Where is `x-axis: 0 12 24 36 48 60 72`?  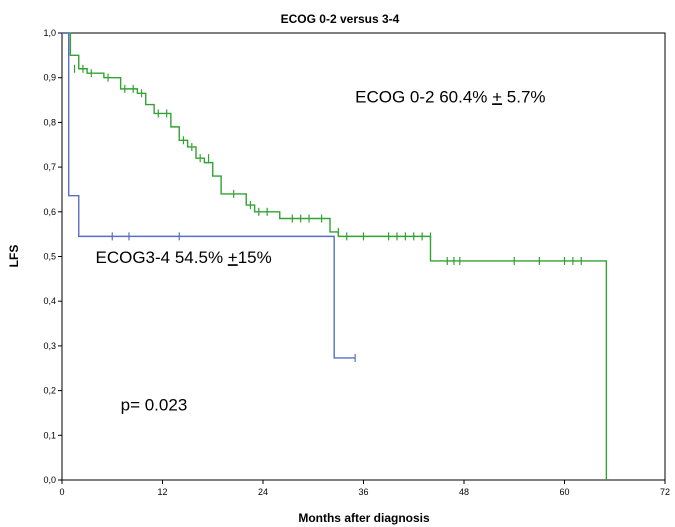 x-axis: 0 12 24 36 48 60 72 is located at coordinates (364, 488).